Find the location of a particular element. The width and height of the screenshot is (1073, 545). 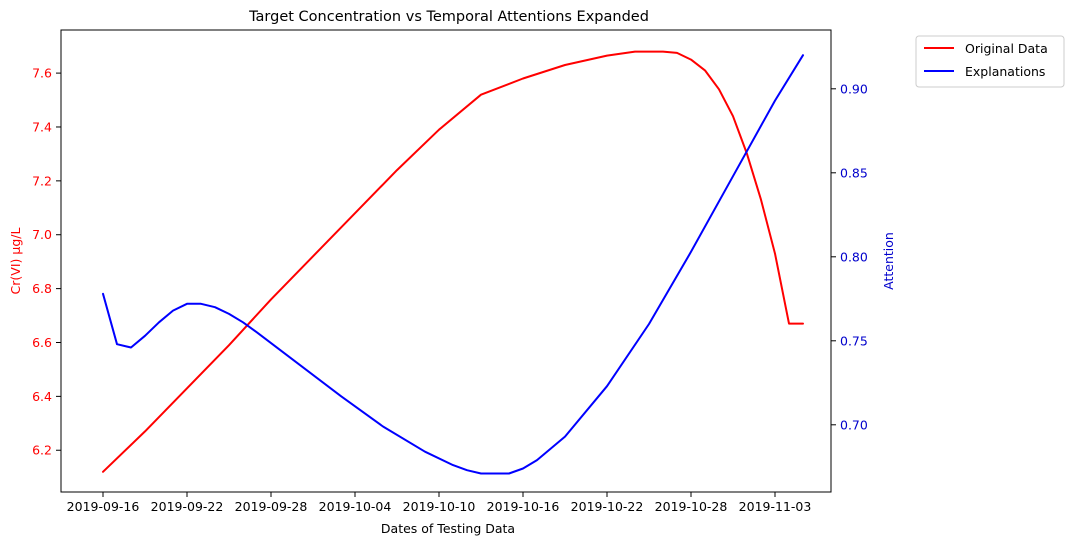

x-tick-label: 2019-10-10 is located at coordinates (439, 506).